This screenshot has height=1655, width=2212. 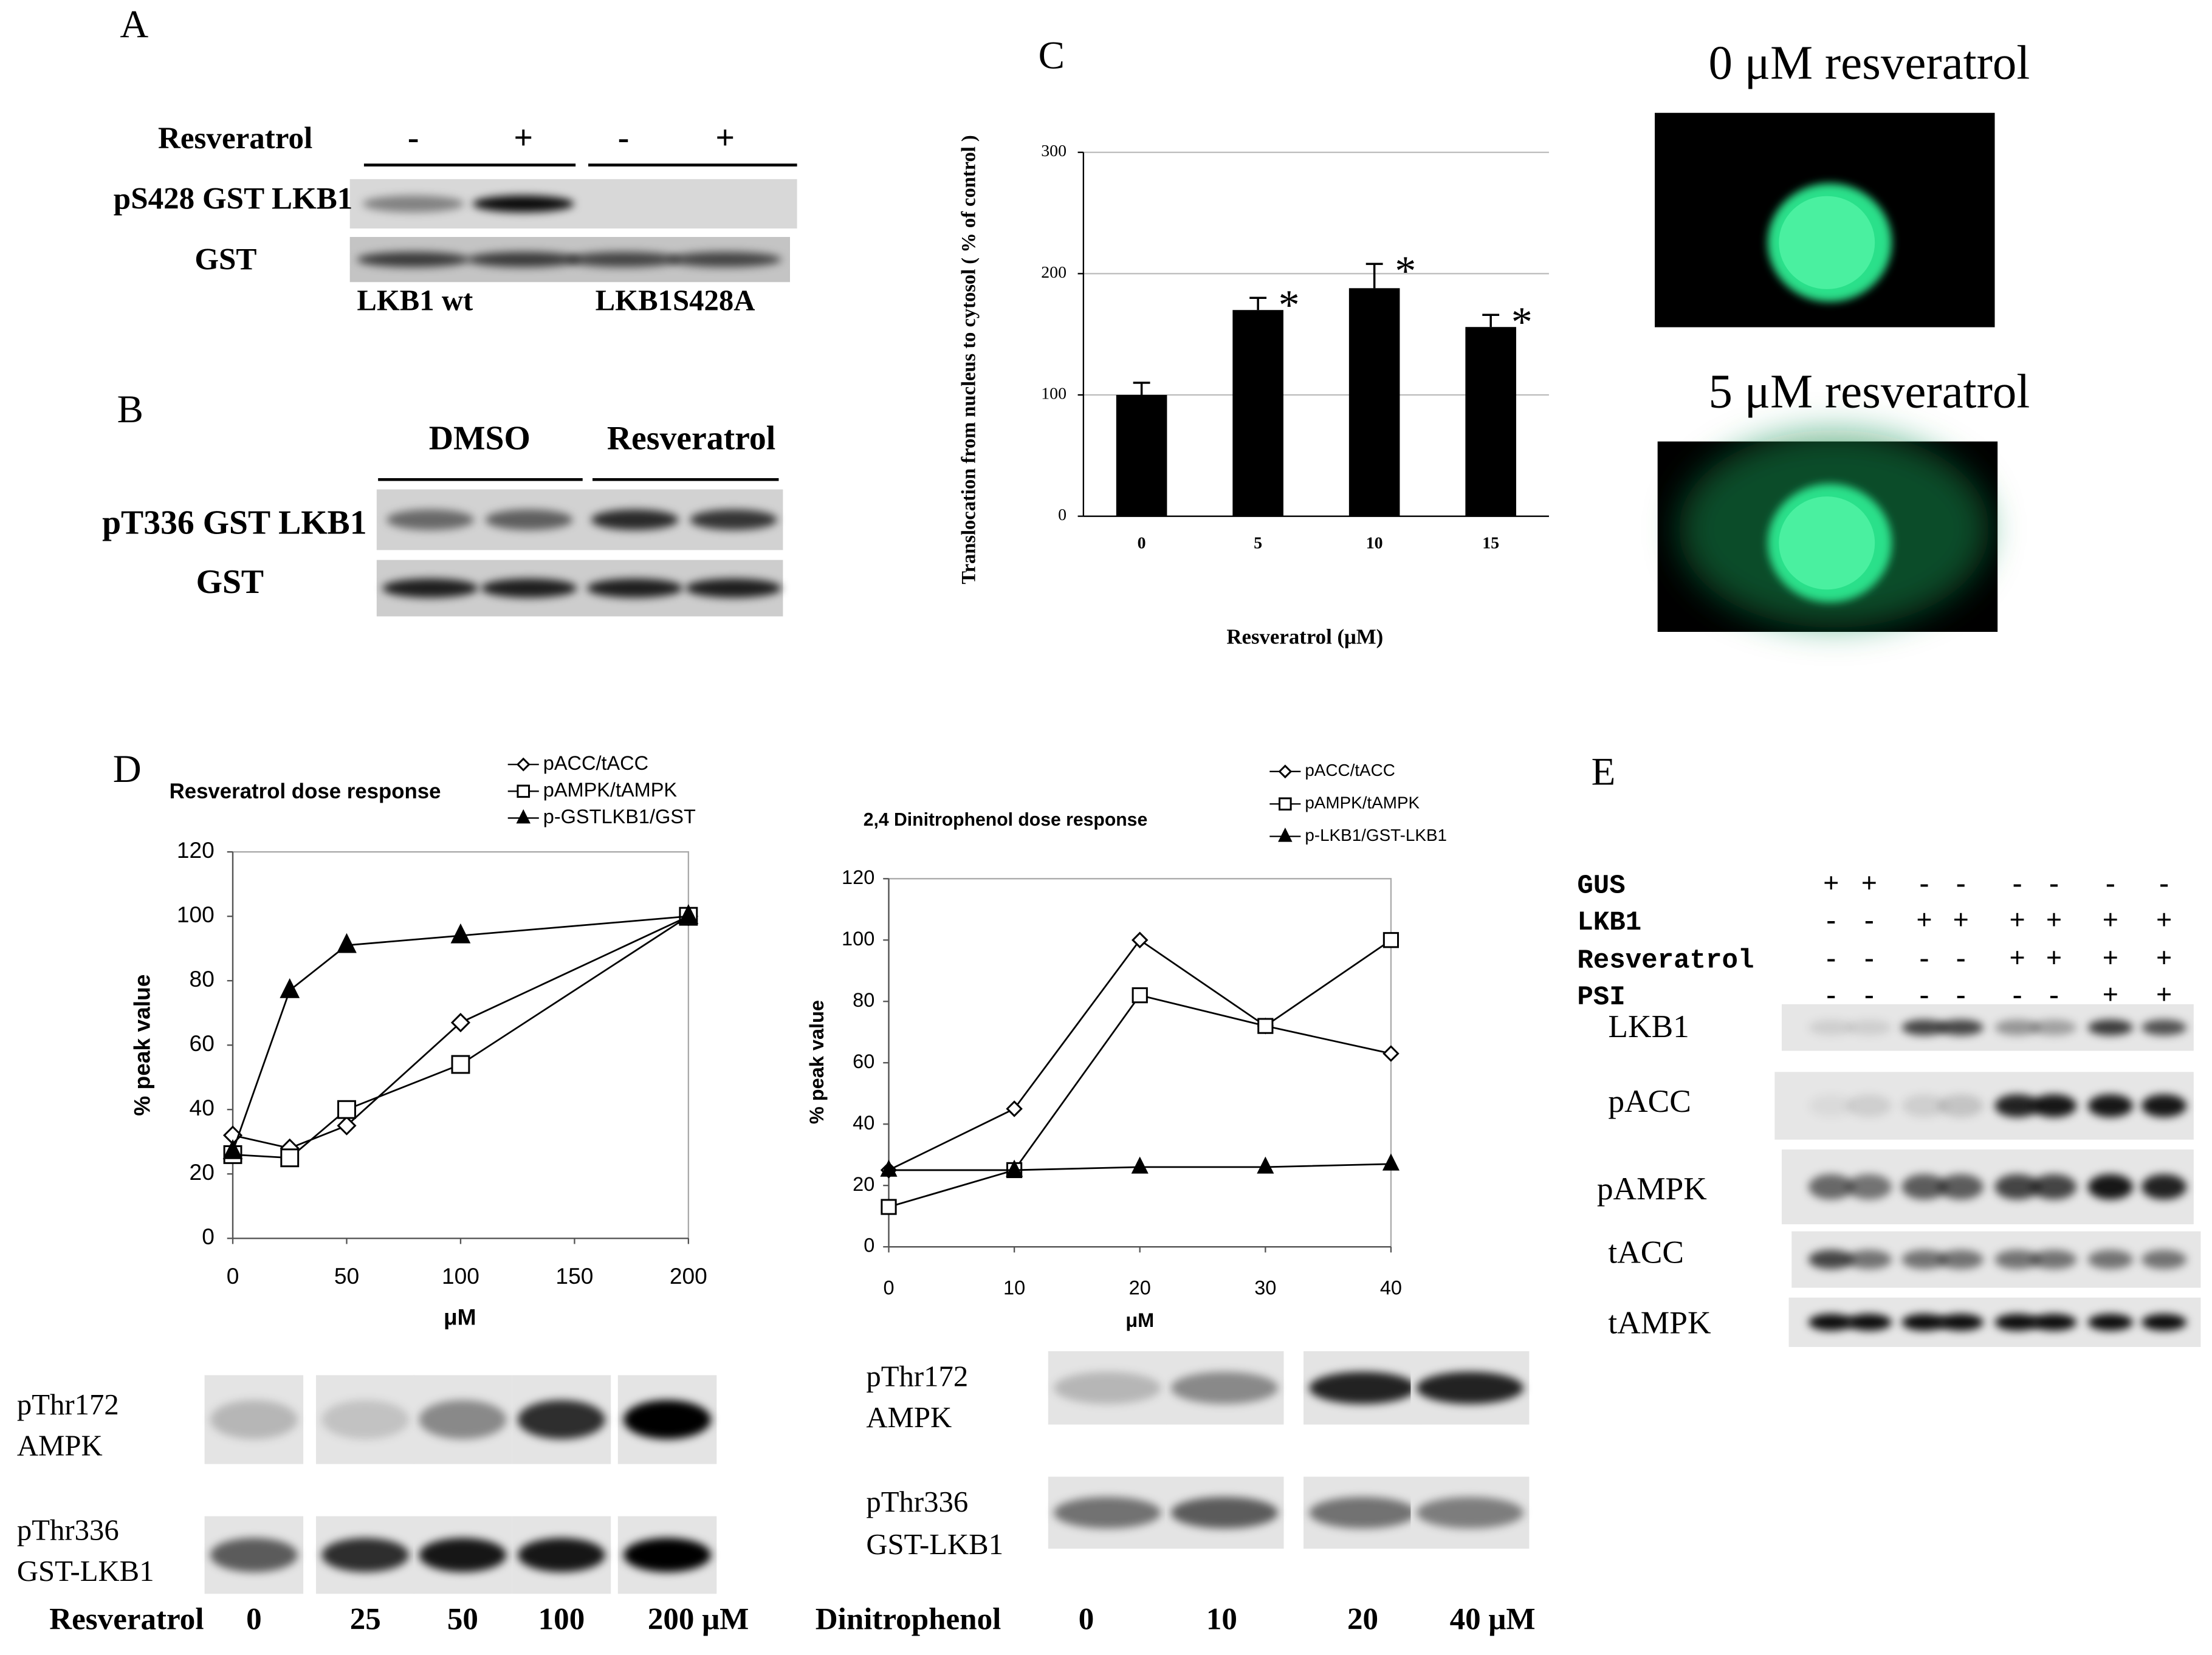 I want to click on x-tick-label: 5, so click(x=1258, y=542).